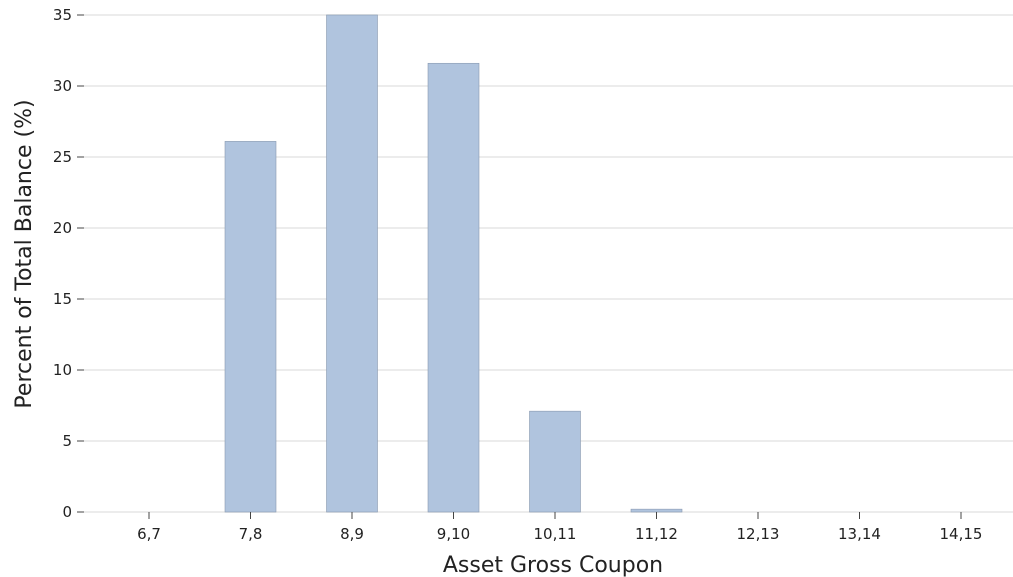 The width and height of the screenshot is (1013, 577). What do you see at coordinates (24, 253) in the screenshot?
I see `y-axis-label: Percent of Total Balance (%)` at bounding box center [24, 253].